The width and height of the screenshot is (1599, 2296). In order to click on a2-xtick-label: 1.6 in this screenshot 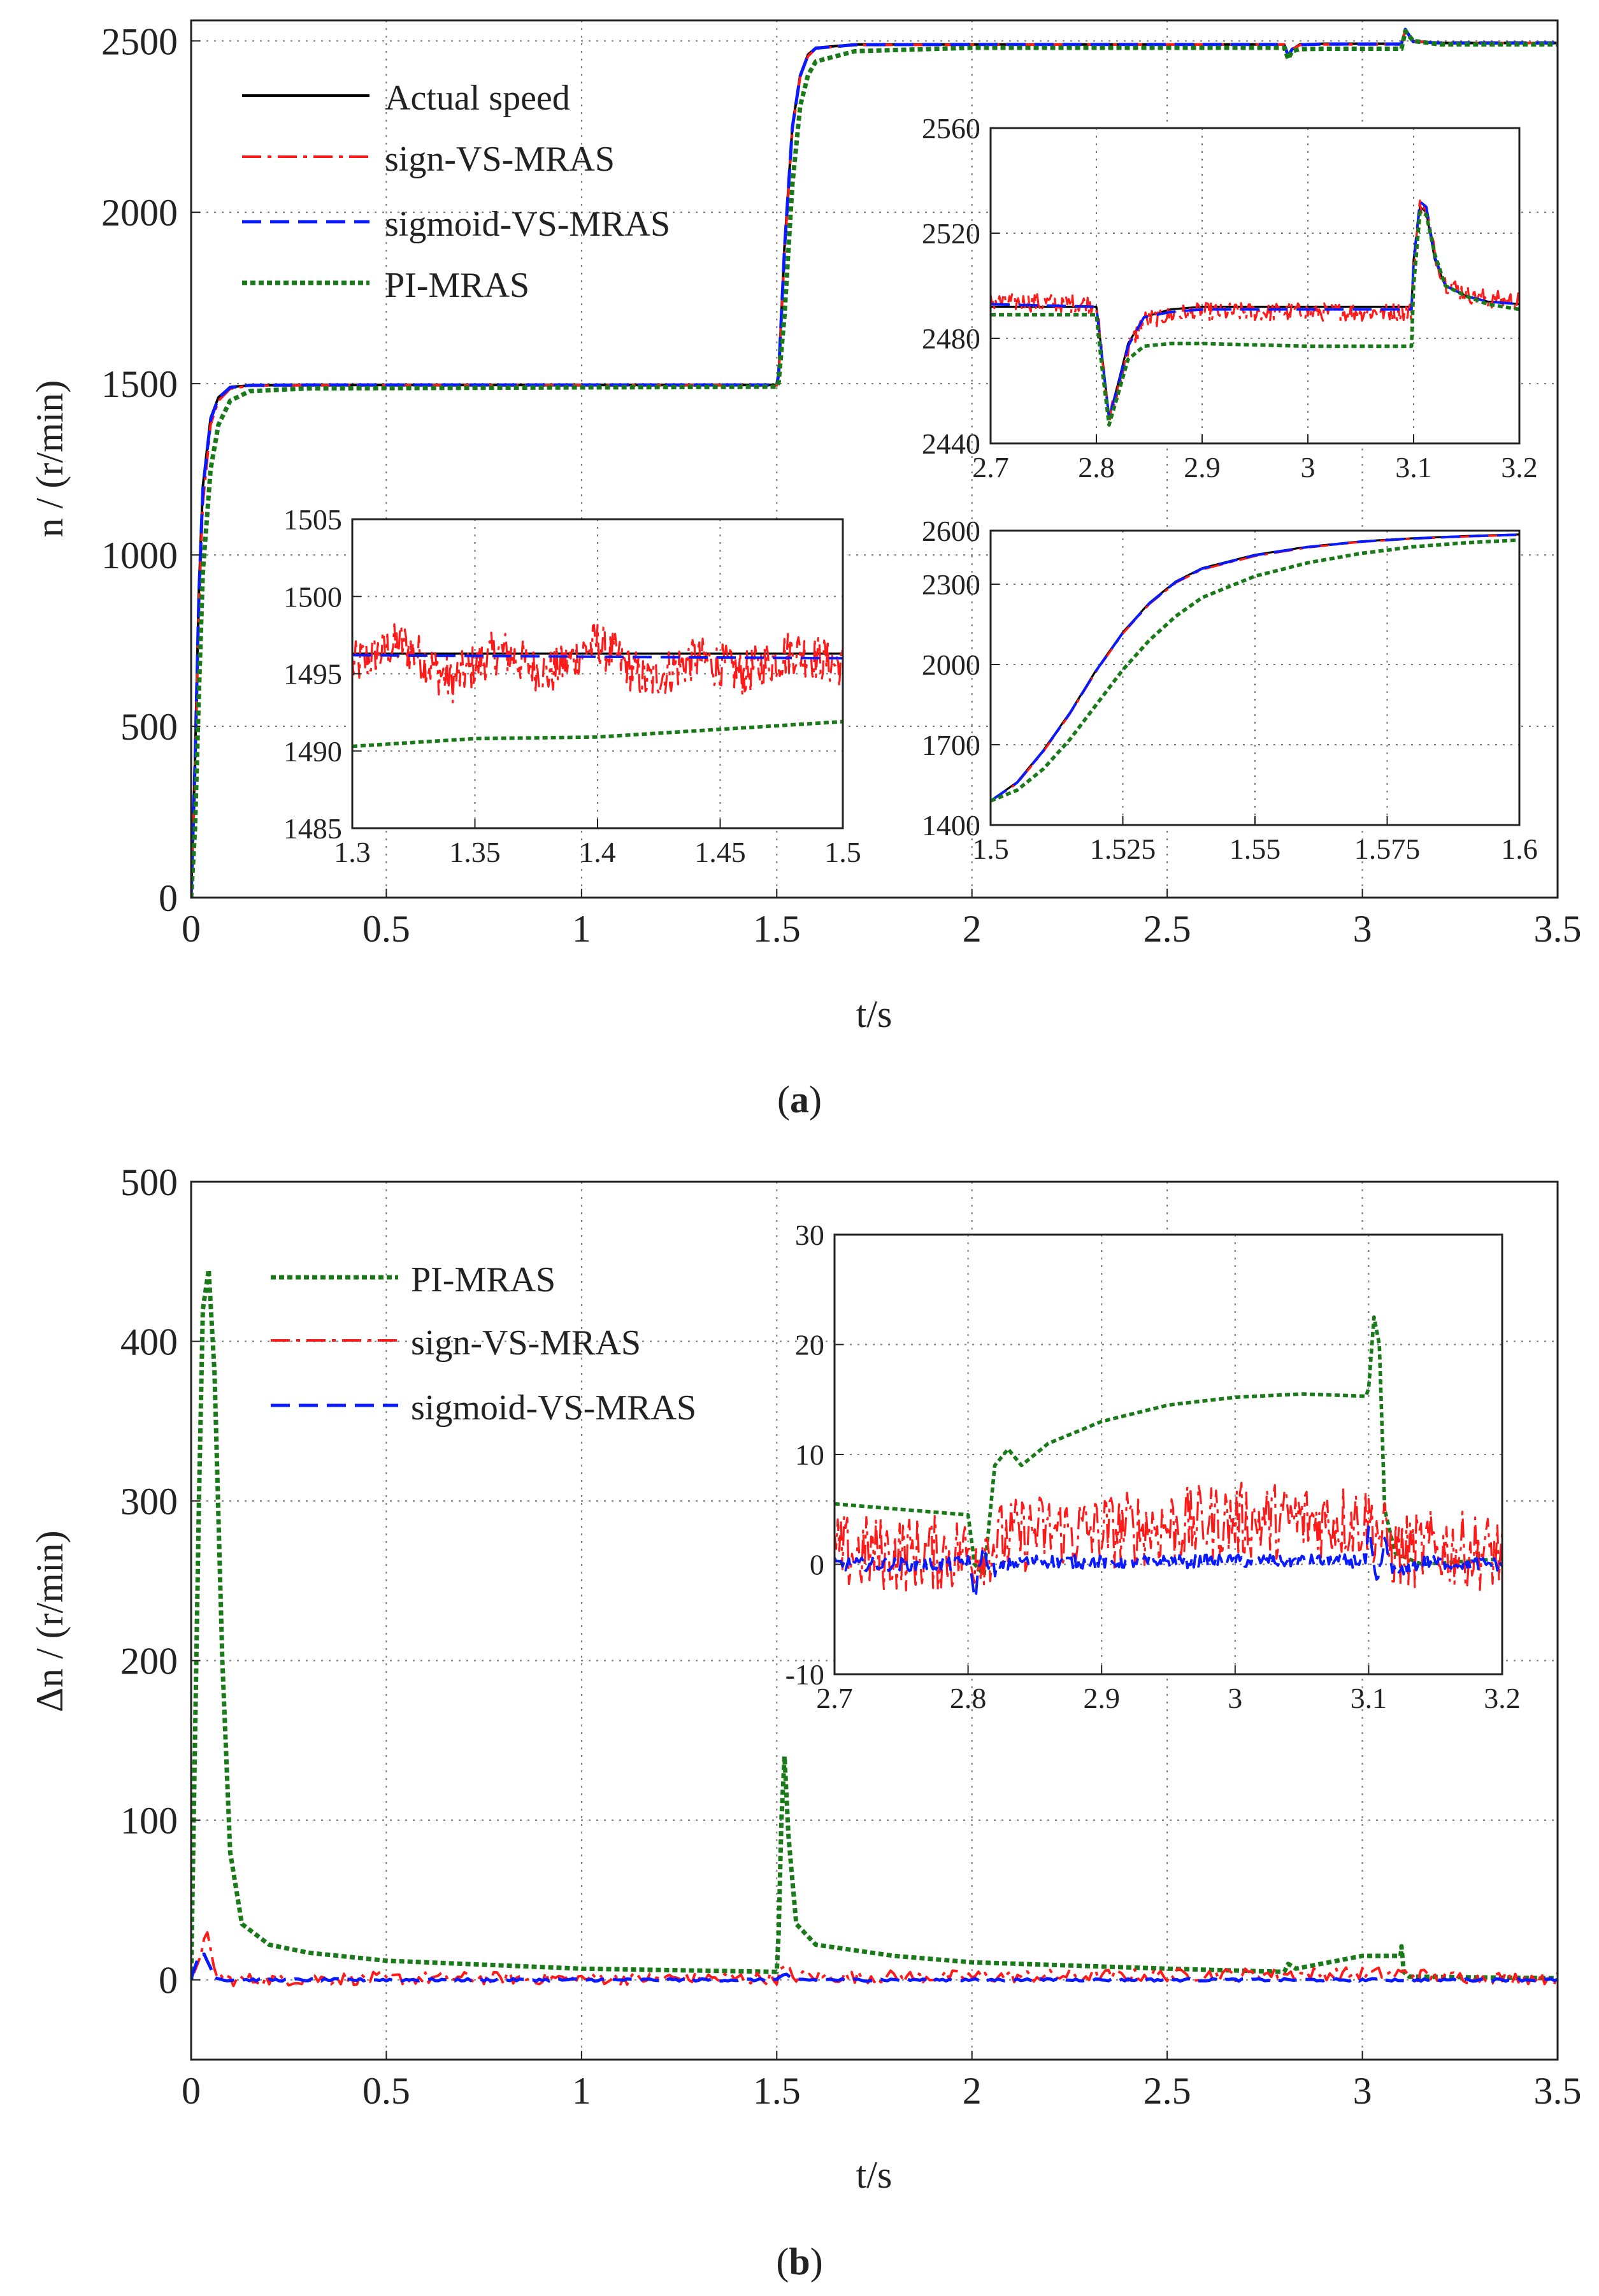, I will do `click(1519, 849)`.